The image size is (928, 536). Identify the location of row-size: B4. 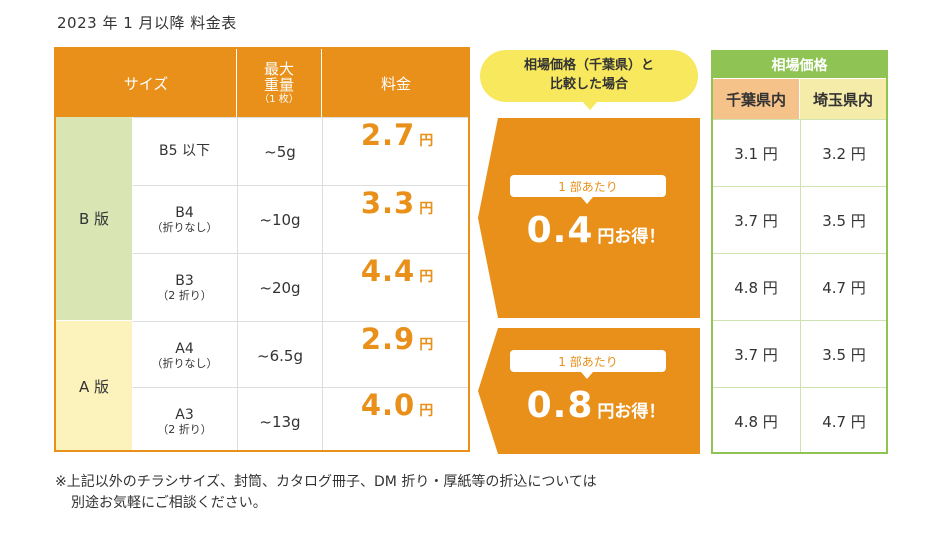
(184, 212).